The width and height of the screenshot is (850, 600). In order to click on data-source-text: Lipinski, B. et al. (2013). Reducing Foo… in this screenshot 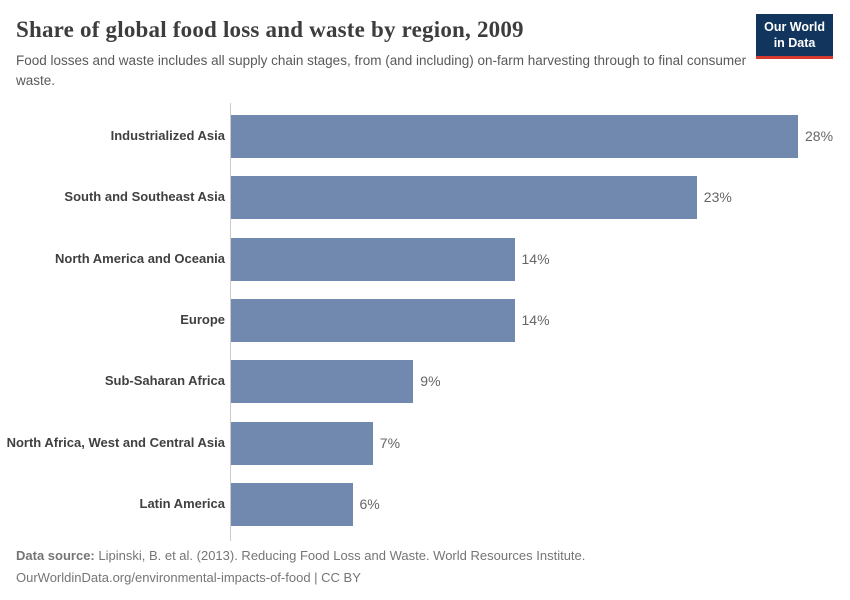, I will do `click(340, 555)`.